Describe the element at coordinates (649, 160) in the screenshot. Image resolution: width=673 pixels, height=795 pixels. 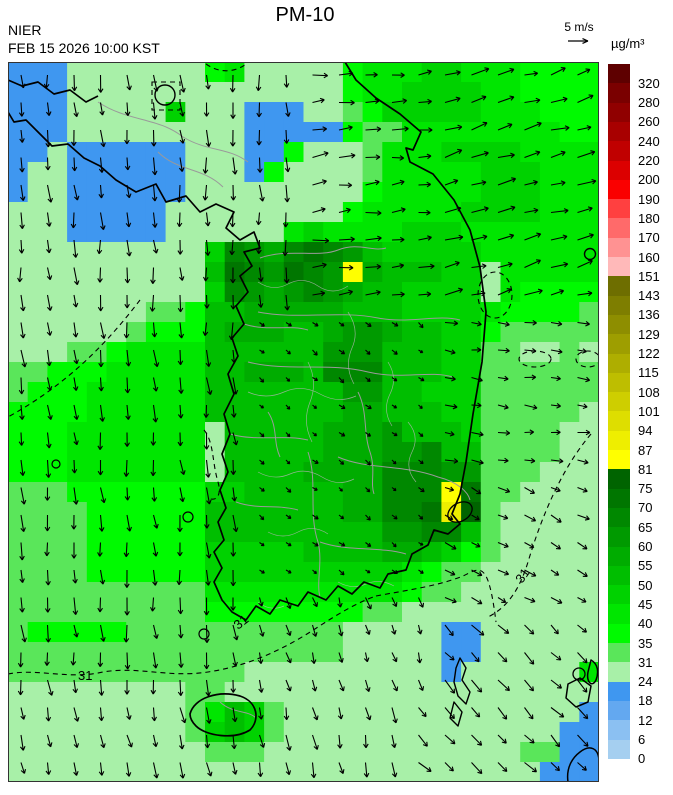
I see `colorbar-tick-label: 220` at that location.